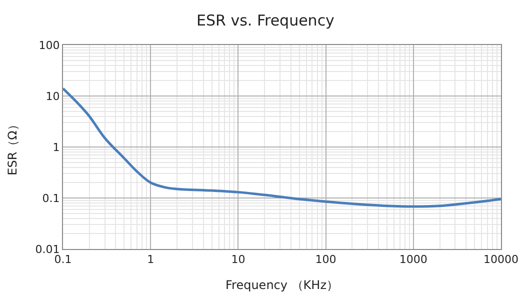 The image size is (531, 302). Describe the element at coordinates (282, 285) in the screenshot. I see `x-axis-title: Frequency （KHz）` at that location.